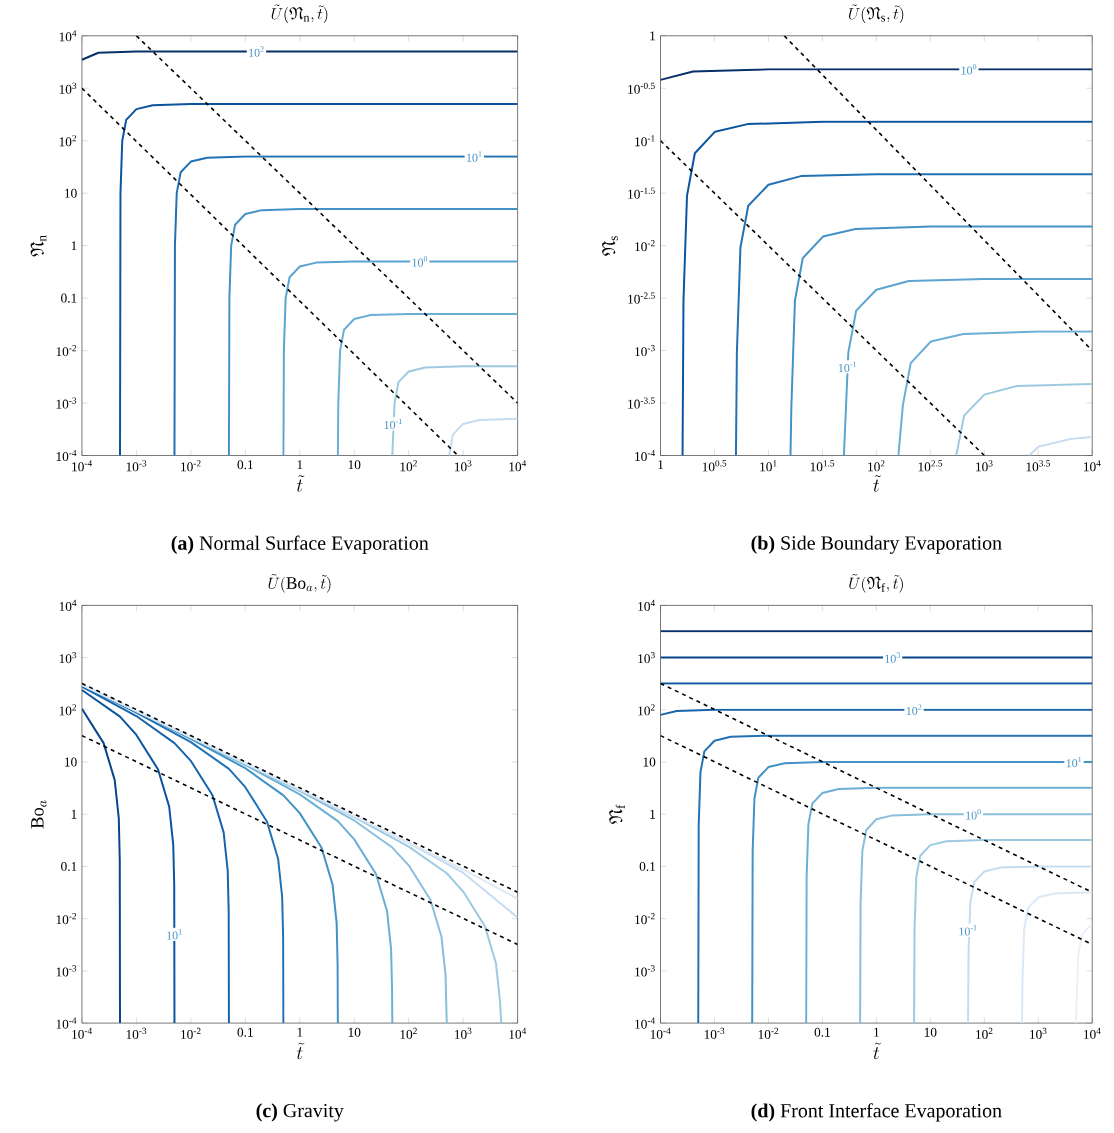 The image size is (1114, 1133). What do you see at coordinates (617, 814) in the screenshot?
I see `y-axis-title: $\mathfrak{N}_{\mathrm{f}}$` at bounding box center [617, 814].